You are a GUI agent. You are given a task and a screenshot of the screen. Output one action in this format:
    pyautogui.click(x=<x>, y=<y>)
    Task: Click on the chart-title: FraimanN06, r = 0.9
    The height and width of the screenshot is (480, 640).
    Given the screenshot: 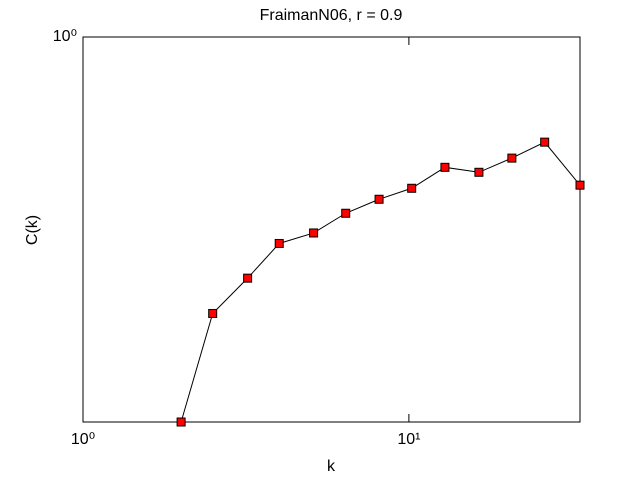 What is the action you would take?
    pyautogui.click(x=331, y=15)
    